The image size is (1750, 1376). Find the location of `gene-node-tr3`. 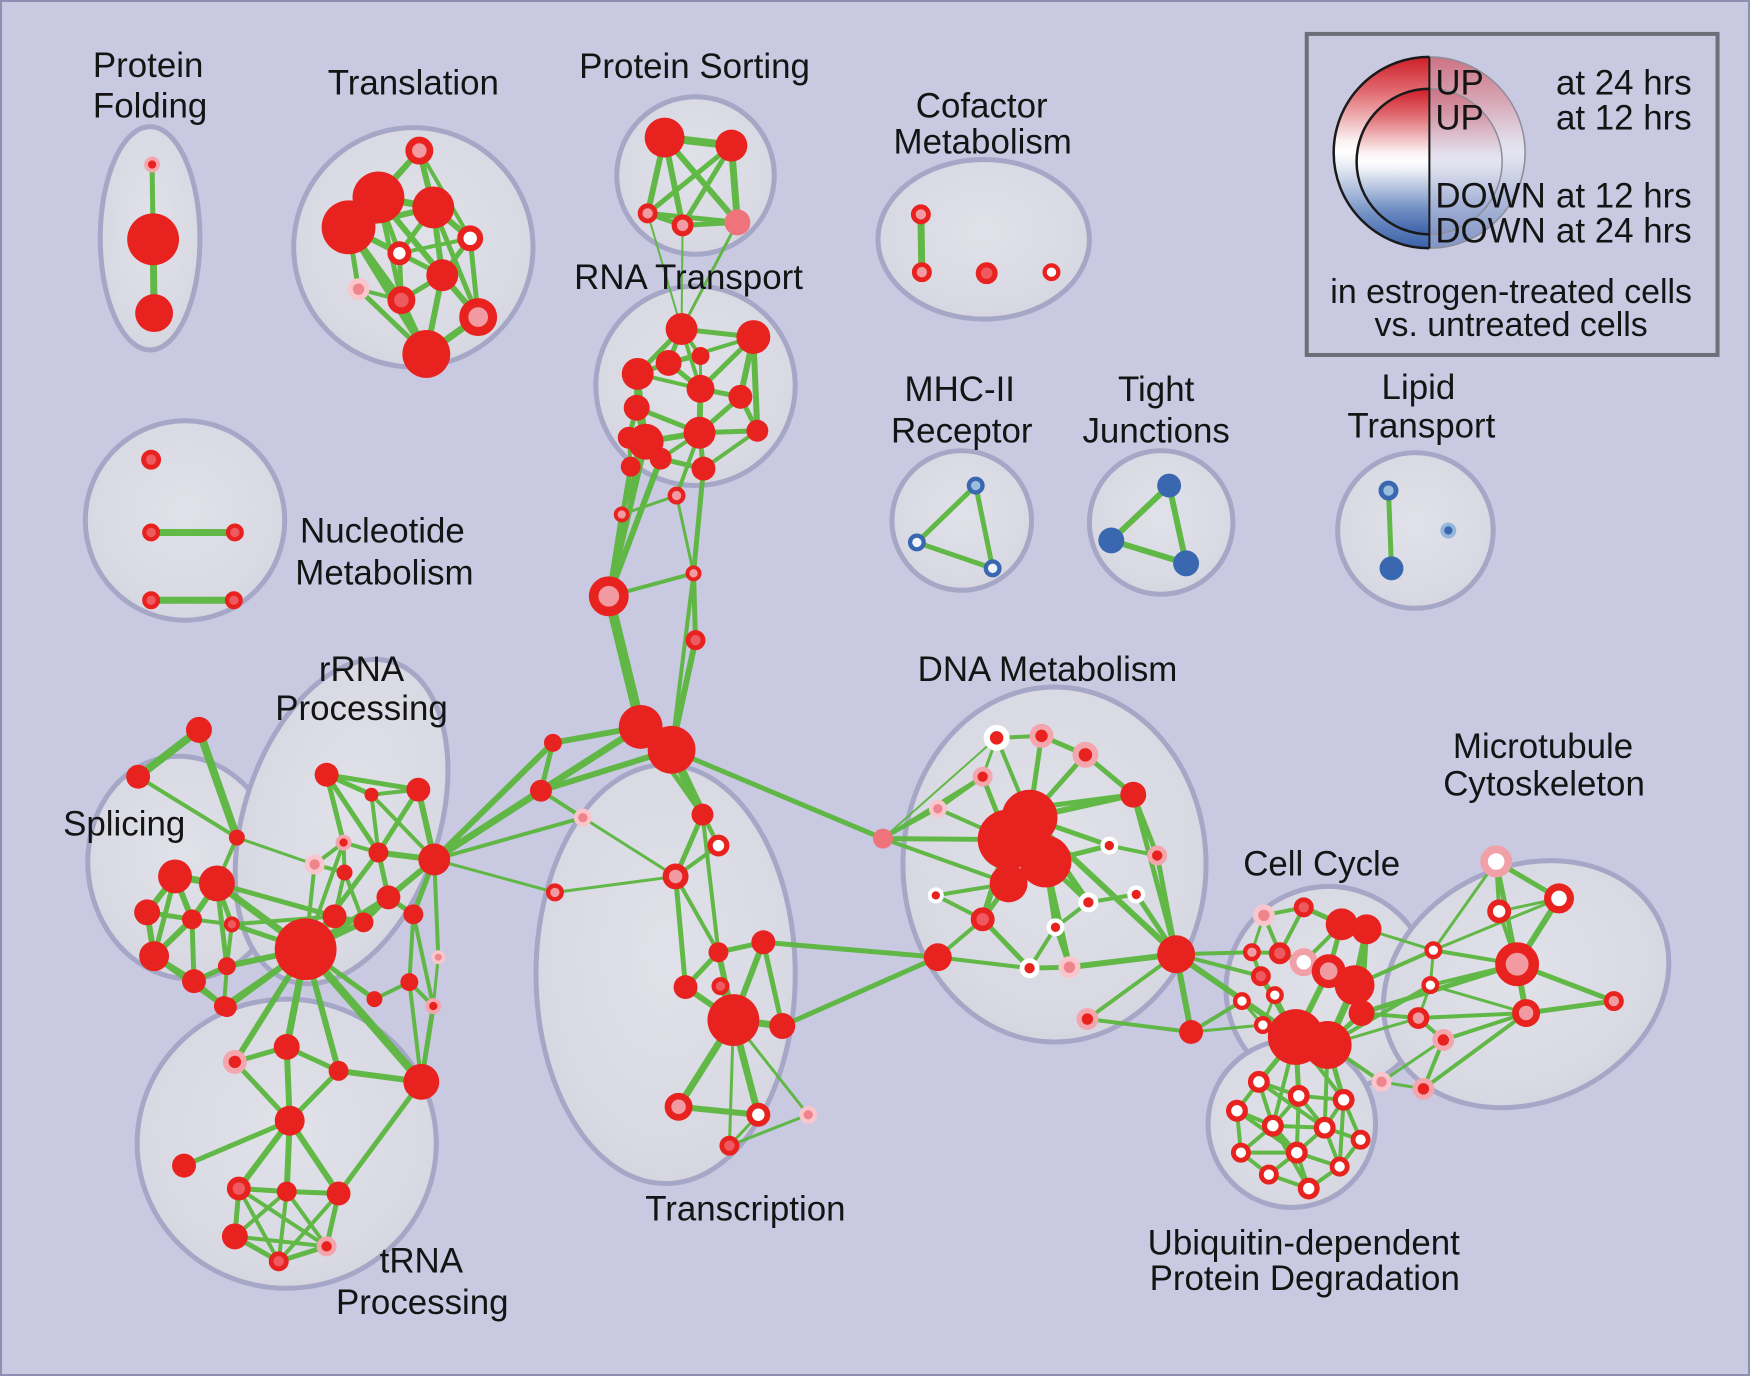

gene-node-tr3 is located at coordinates (675, 876).